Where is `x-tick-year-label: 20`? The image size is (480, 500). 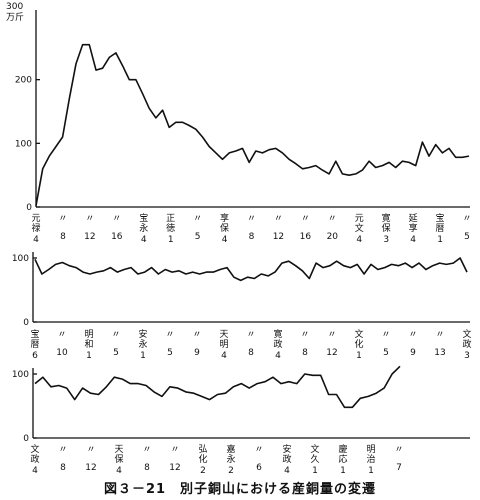
x-tick-year-label: 20 is located at coordinates (333, 237).